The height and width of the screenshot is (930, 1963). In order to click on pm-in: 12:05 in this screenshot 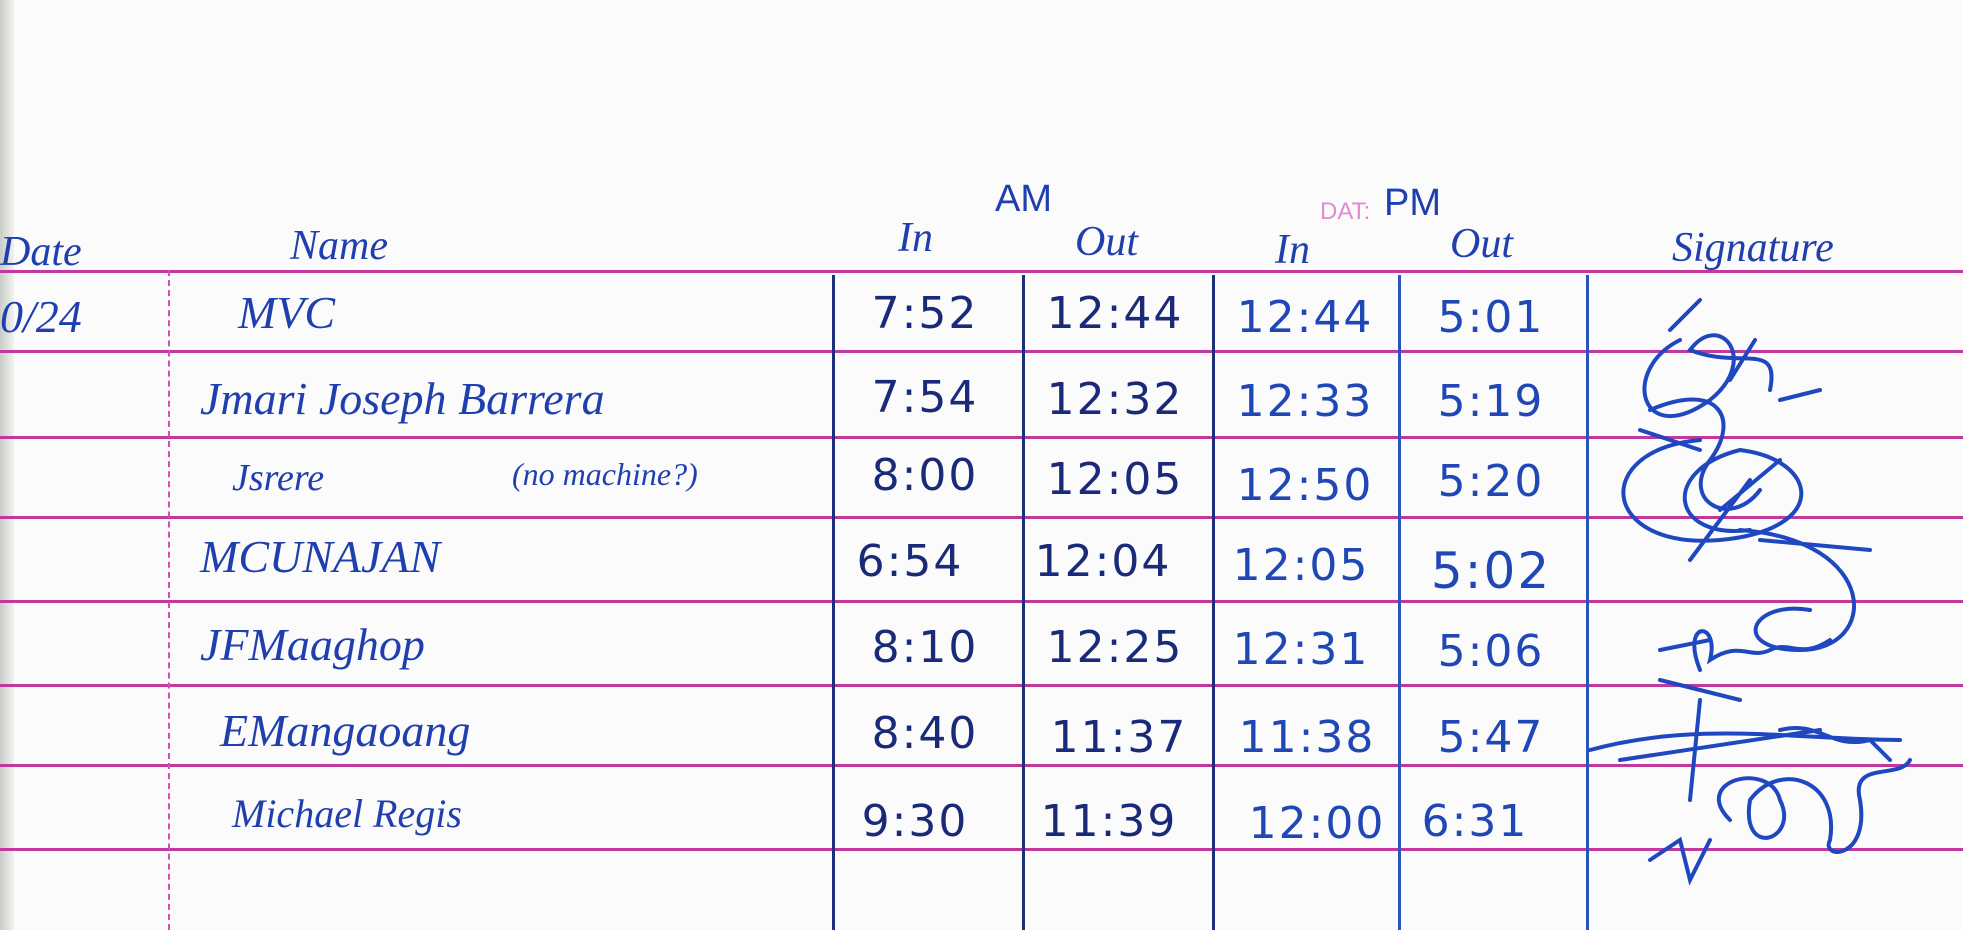, I will do `click(1301, 565)`.